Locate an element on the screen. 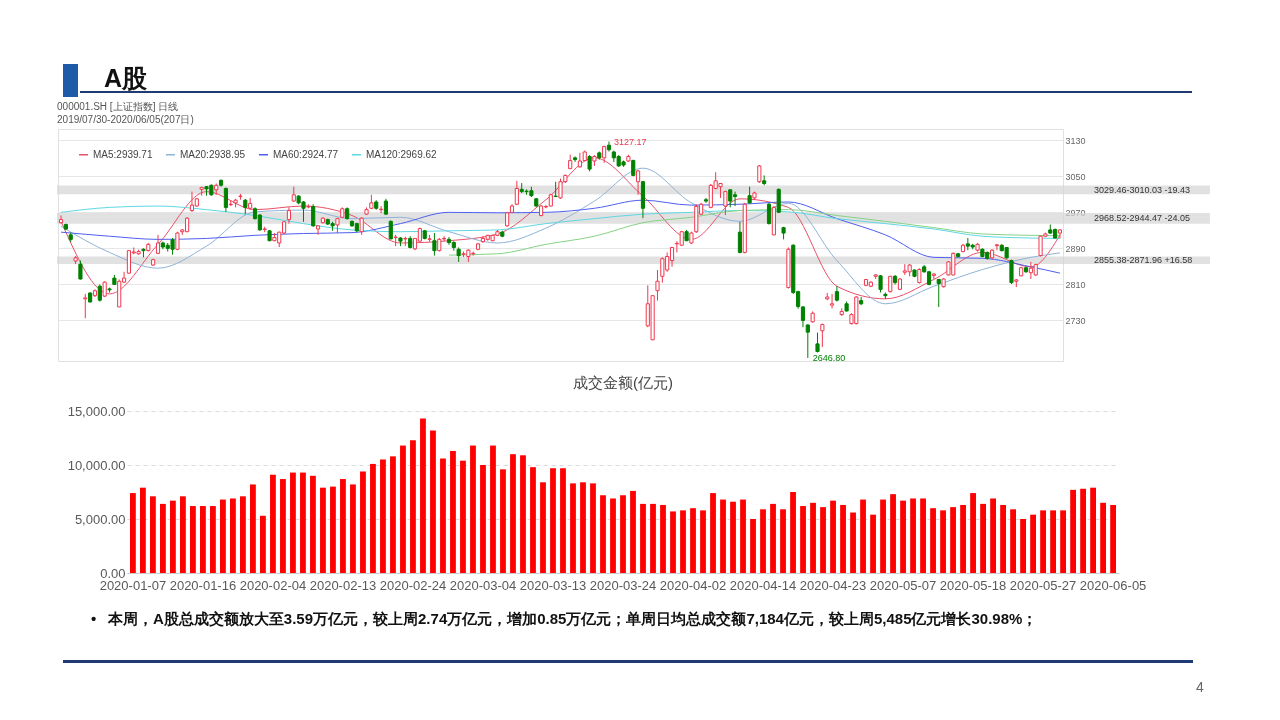  band-label: 2855.38-2871.96 +16.58 is located at coordinates (1143, 260).